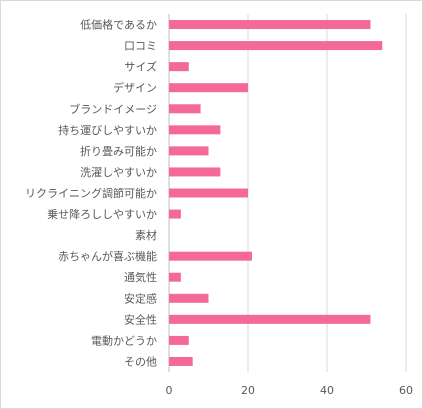 The width and height of the screenshot is (423, 409). I want to click on category-label: 折り畳み可能か, so click(118, 151).